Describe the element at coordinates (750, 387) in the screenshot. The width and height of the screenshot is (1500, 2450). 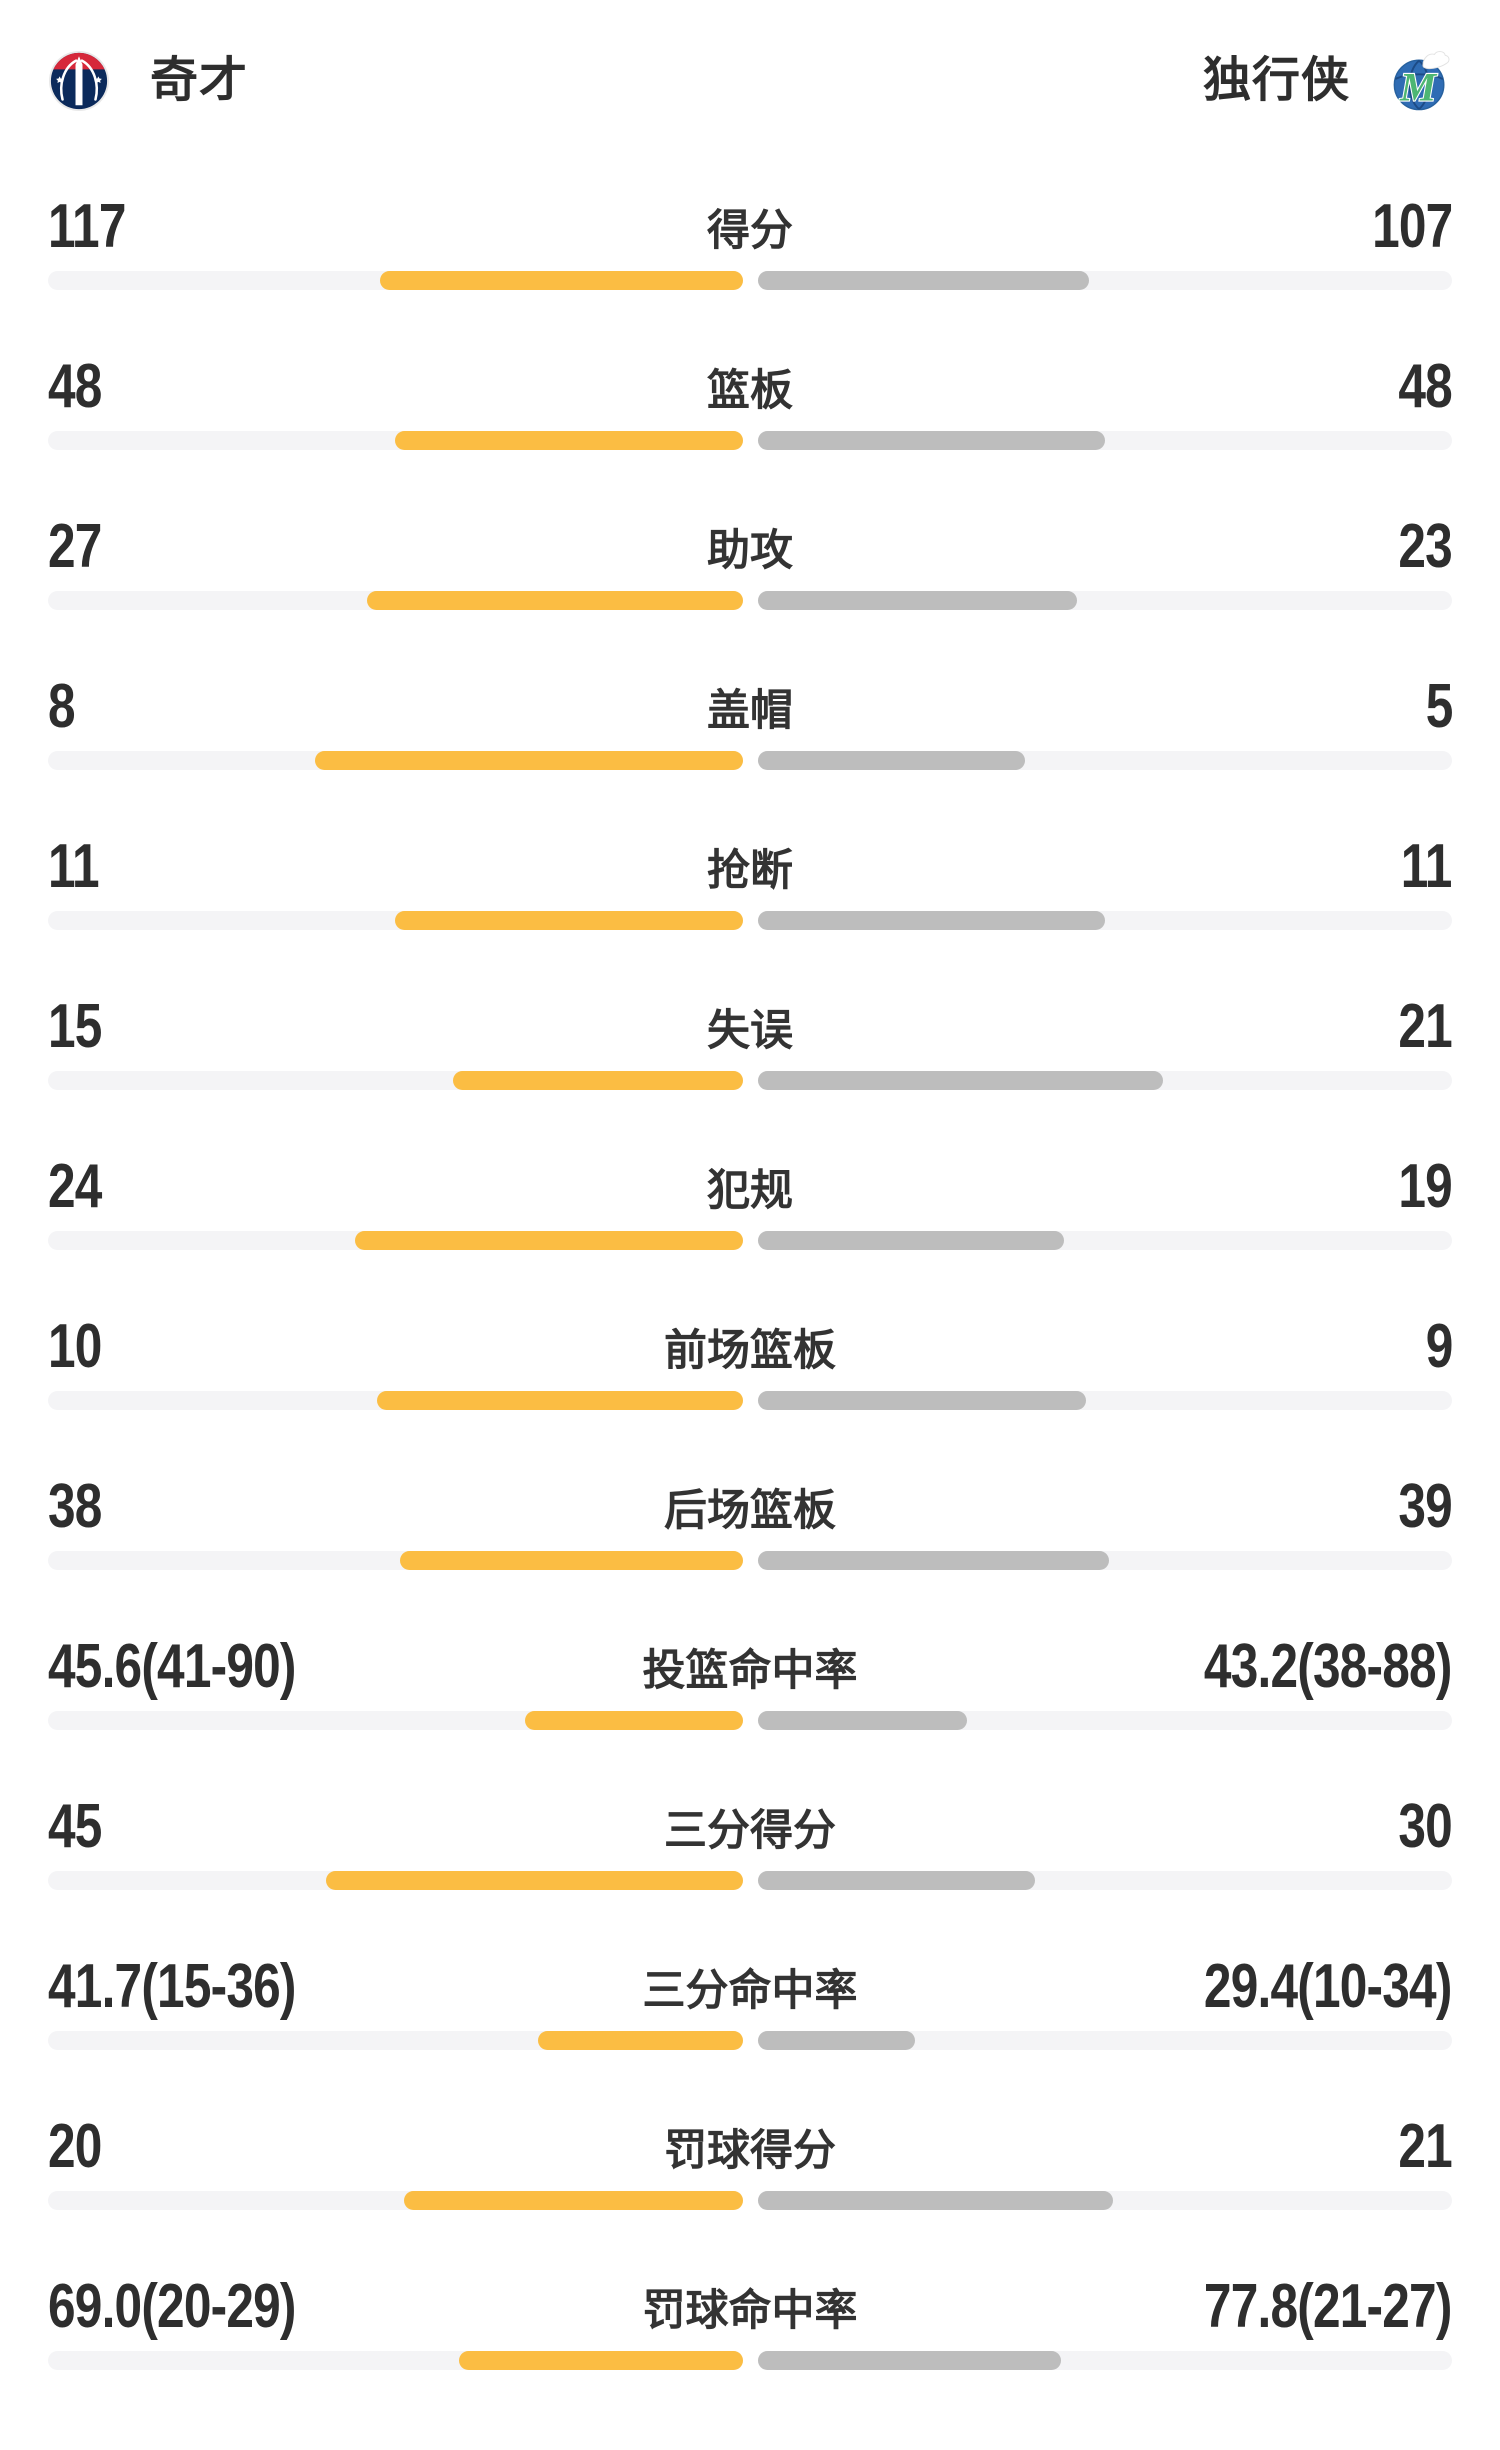
I see `stat-values-line: 48 篮板 48` at that location.